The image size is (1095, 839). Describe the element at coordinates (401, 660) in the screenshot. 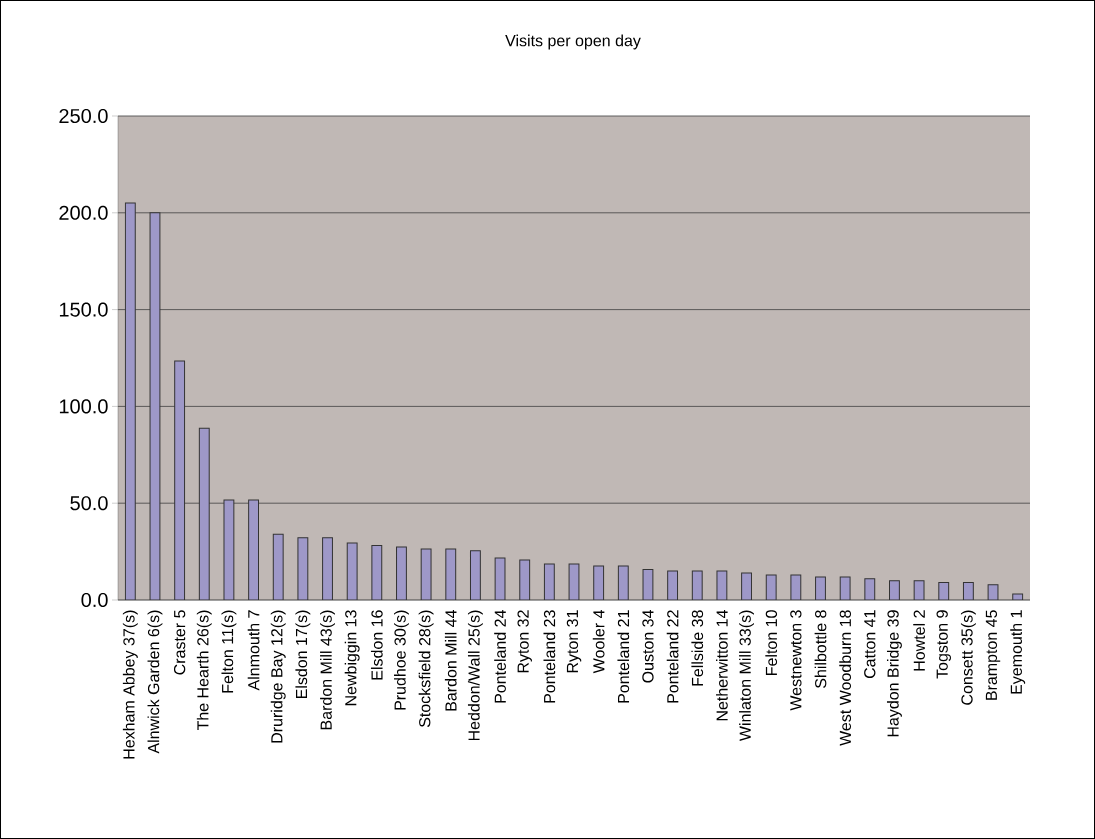

I see `x-tick-label: Prudhoe 30(s)` at that location.